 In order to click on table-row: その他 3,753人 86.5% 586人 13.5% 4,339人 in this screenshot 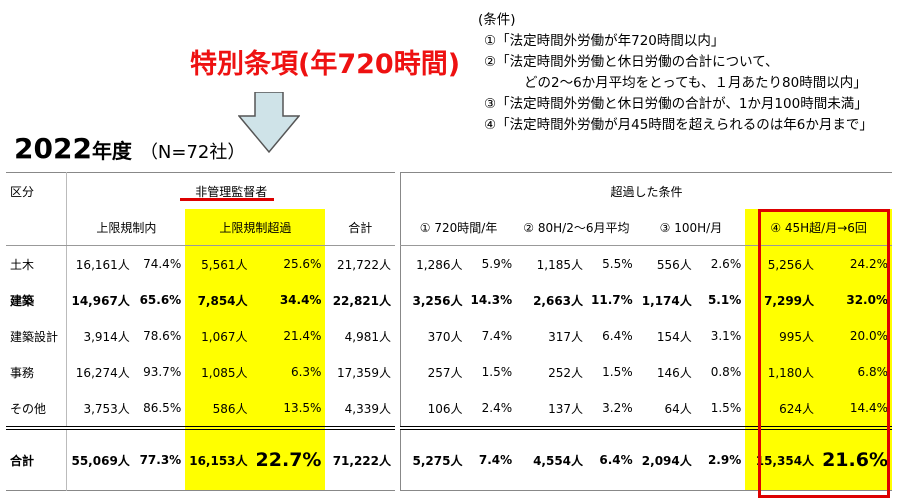, I will do `click(200, 409)`.